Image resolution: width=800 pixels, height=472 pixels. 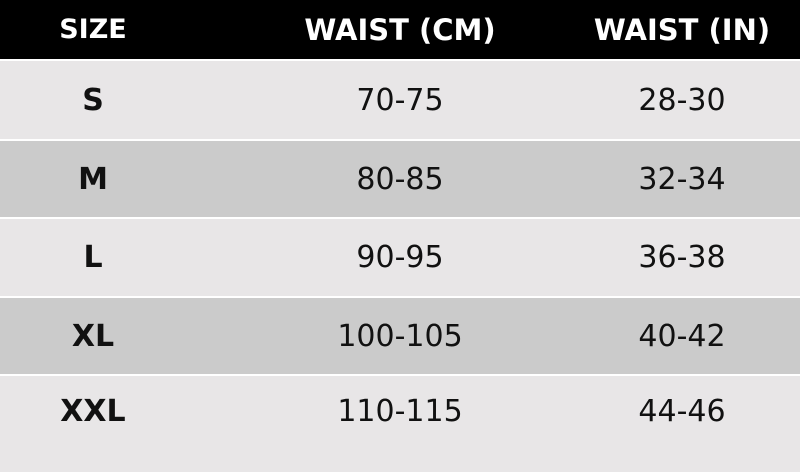 I want to click on header-size: SIZE, so click(x=93, y=29).